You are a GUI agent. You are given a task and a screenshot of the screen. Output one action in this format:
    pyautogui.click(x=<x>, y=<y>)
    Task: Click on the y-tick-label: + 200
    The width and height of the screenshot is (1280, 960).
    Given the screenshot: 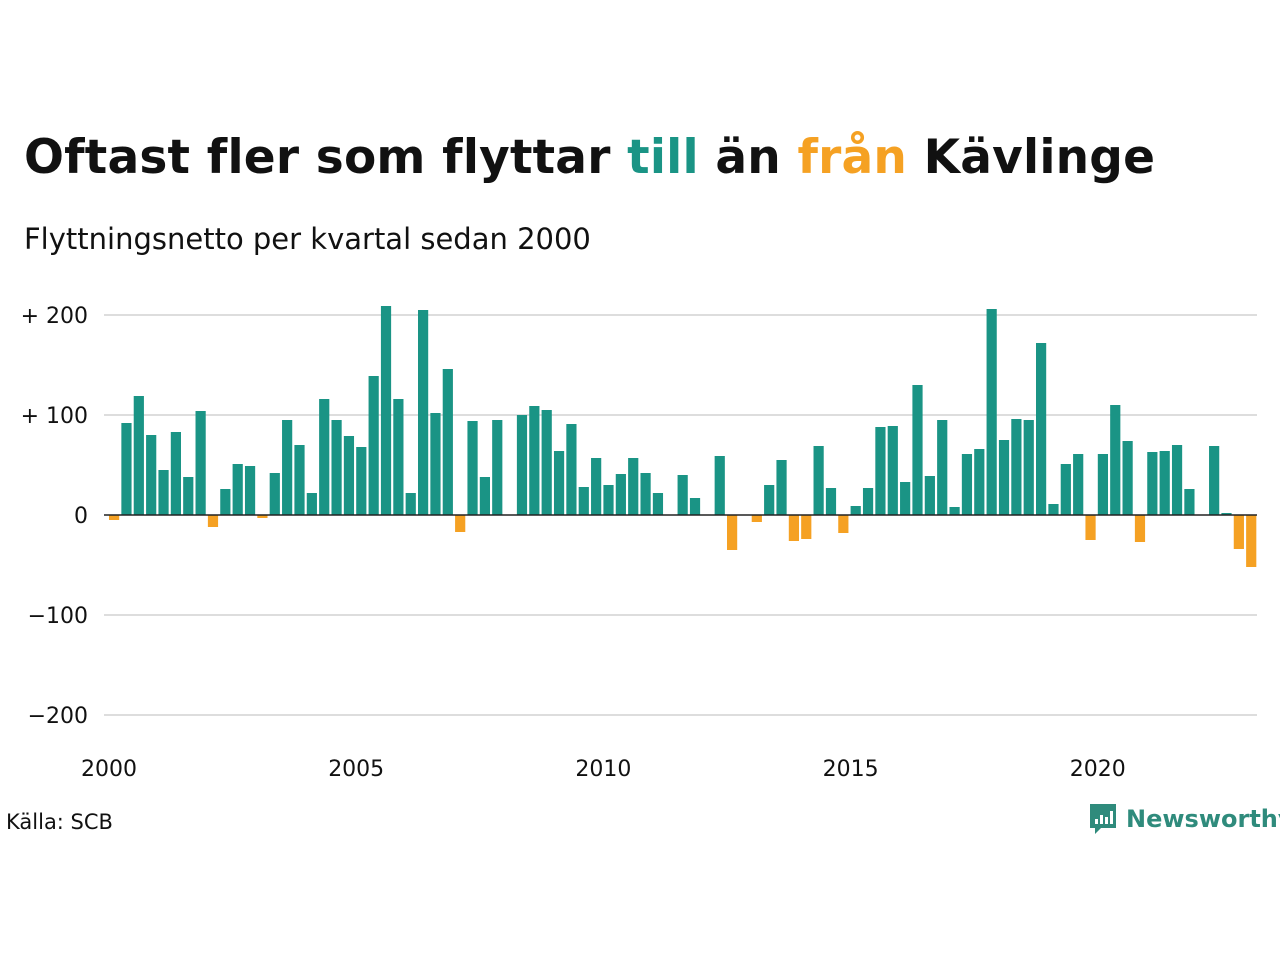 What is the action you would take?
    pyautogui.click(x=54, y=316)
    